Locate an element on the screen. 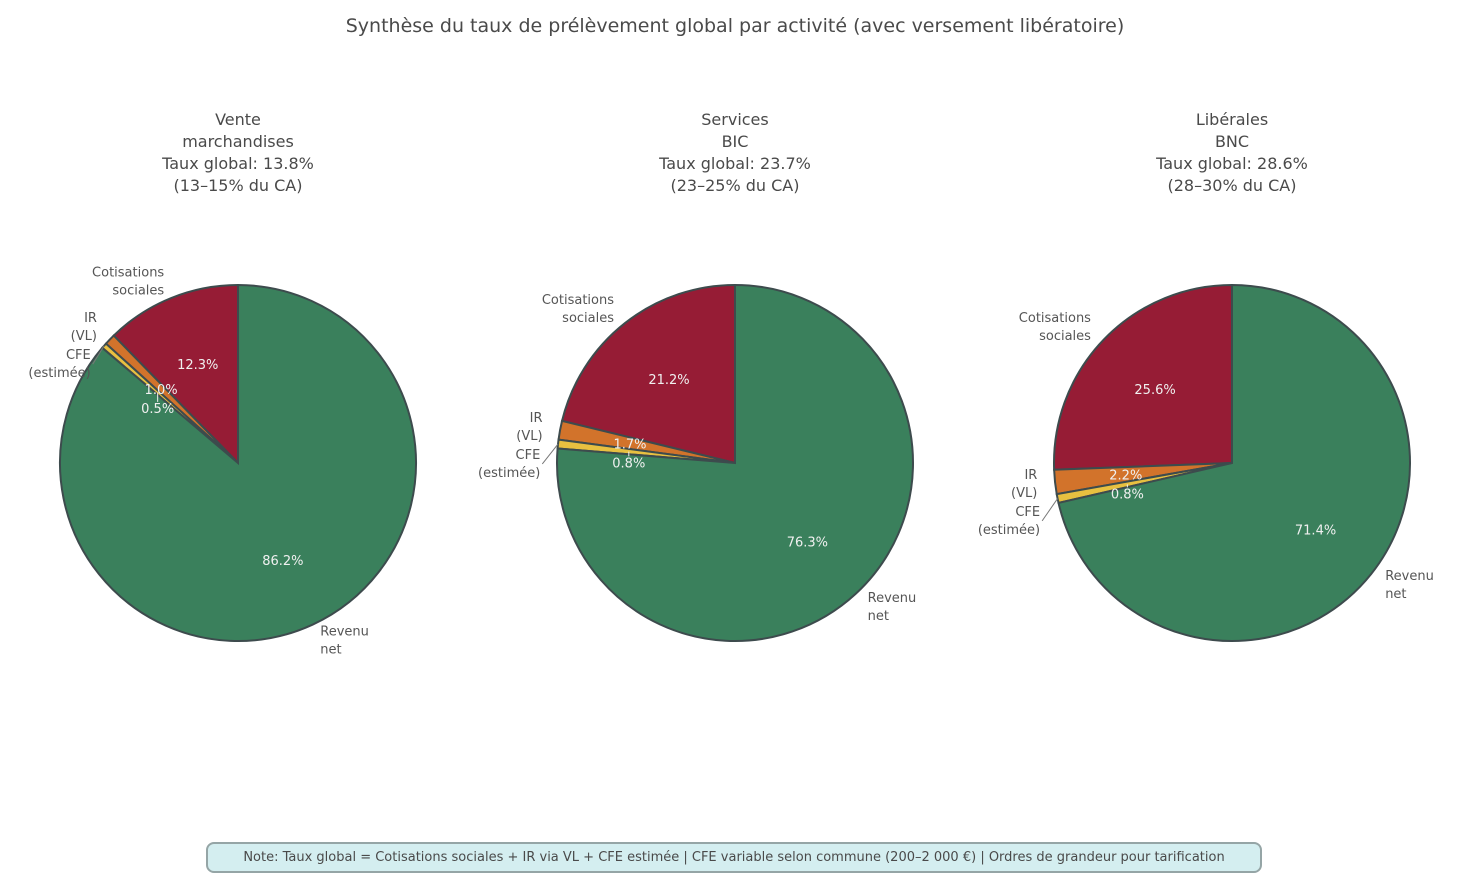  slice-value-label: 86.2% is located at coordinates (282, 561).